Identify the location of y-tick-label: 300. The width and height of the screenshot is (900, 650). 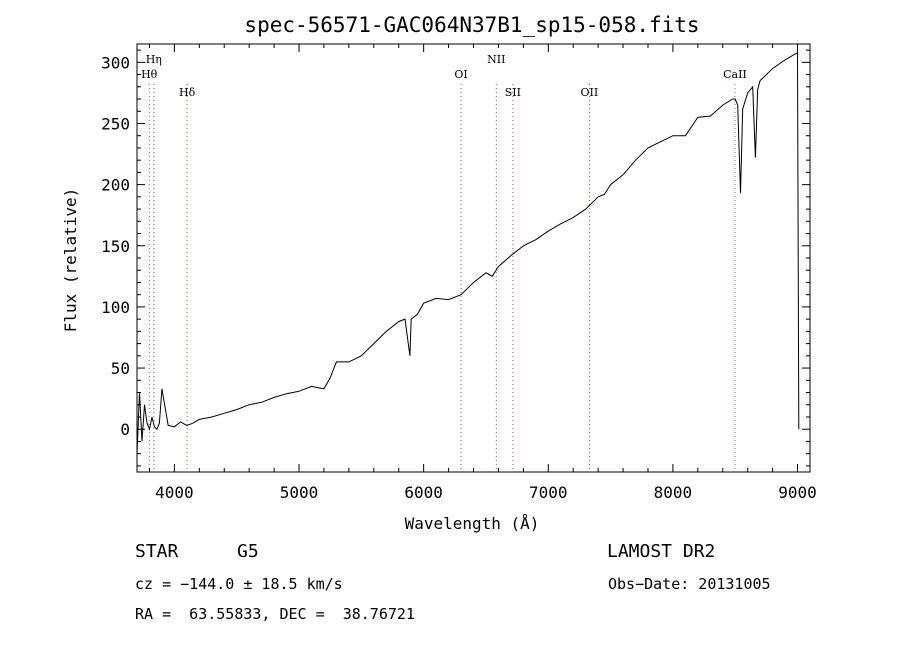
(115, 62).